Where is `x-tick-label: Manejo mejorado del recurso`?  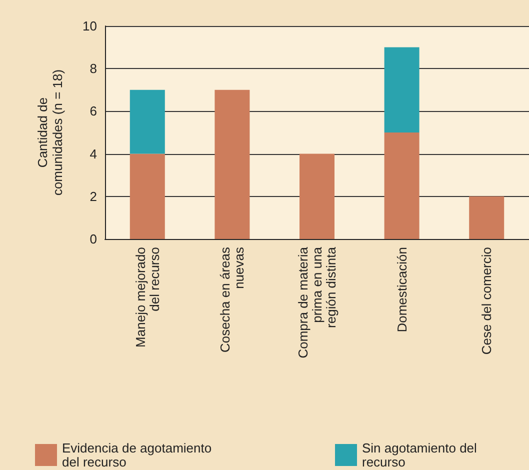 x-tick-label: Manejo mejorado del recurso is located at coordinates (147, 297).